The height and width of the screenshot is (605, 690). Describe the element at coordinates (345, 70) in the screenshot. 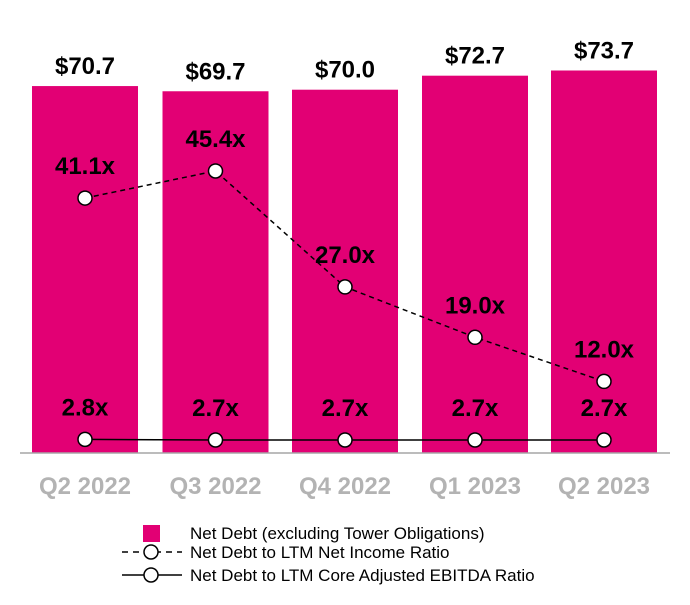

I see `bar-value-label: $70.0` at that location.